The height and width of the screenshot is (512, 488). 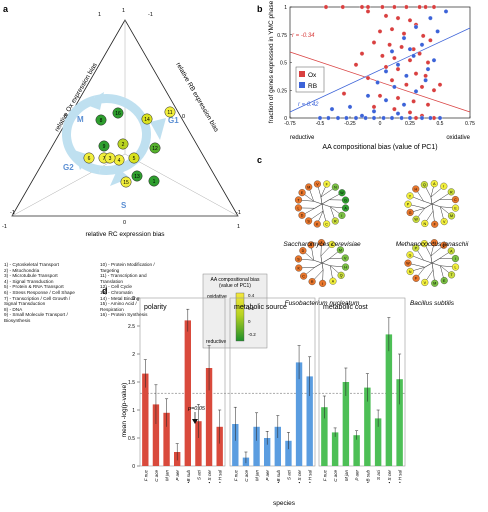 I want to click on rb-r-value: r = 0.42, so click(x=308, y=105).